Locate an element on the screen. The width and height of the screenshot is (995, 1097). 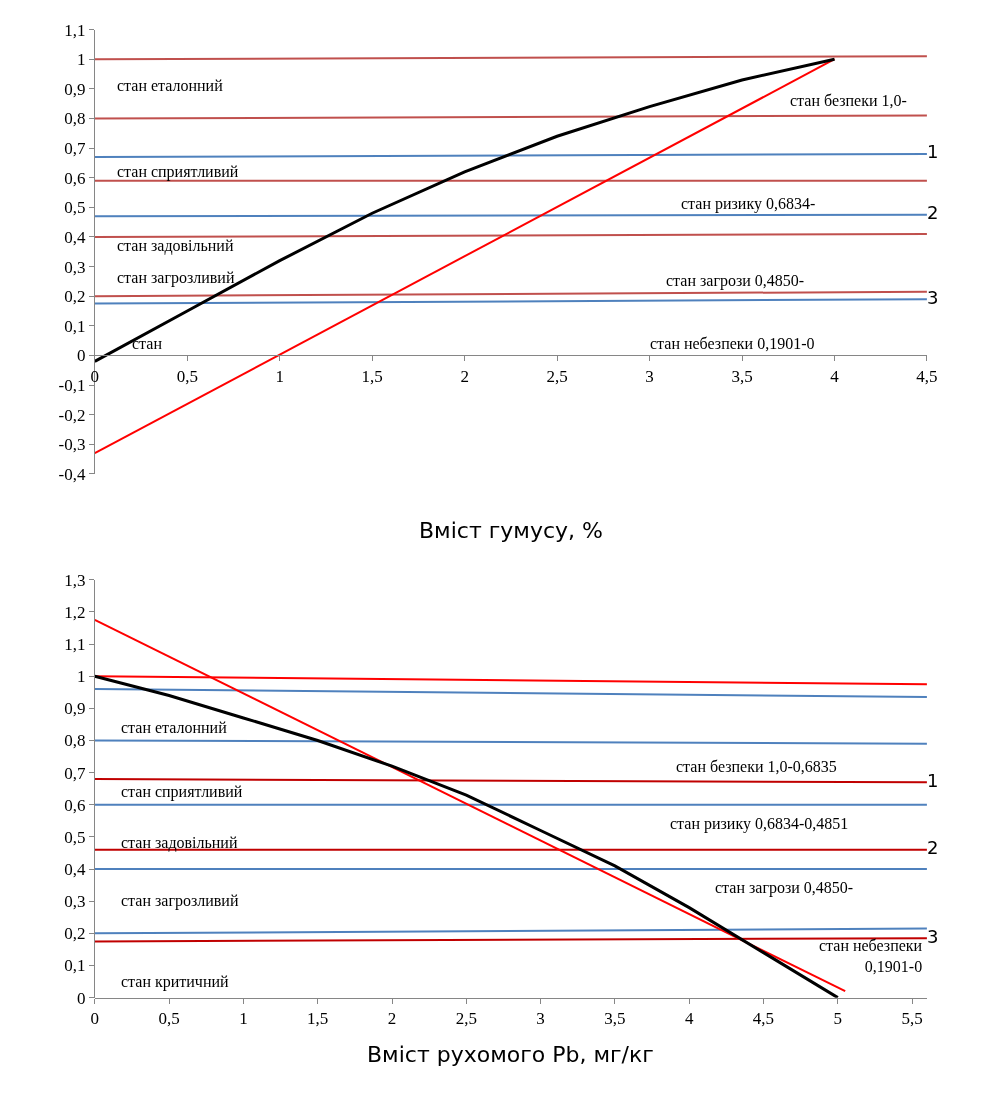
x-axis-title: Вміст гумусу, % is located at coordinates (511, 530).